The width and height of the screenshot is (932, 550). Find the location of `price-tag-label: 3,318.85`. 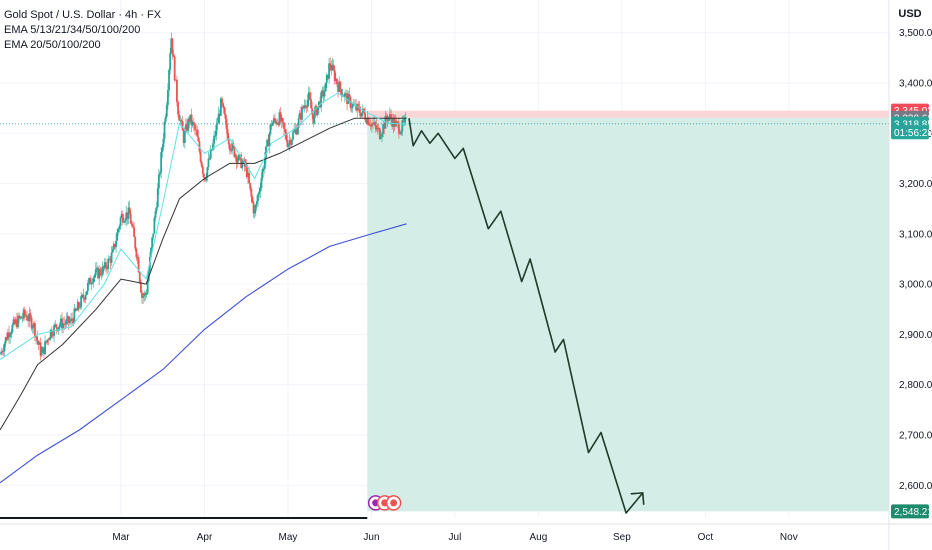

price-tag-label: 3,318.85 is located at coordinates (913, 124).